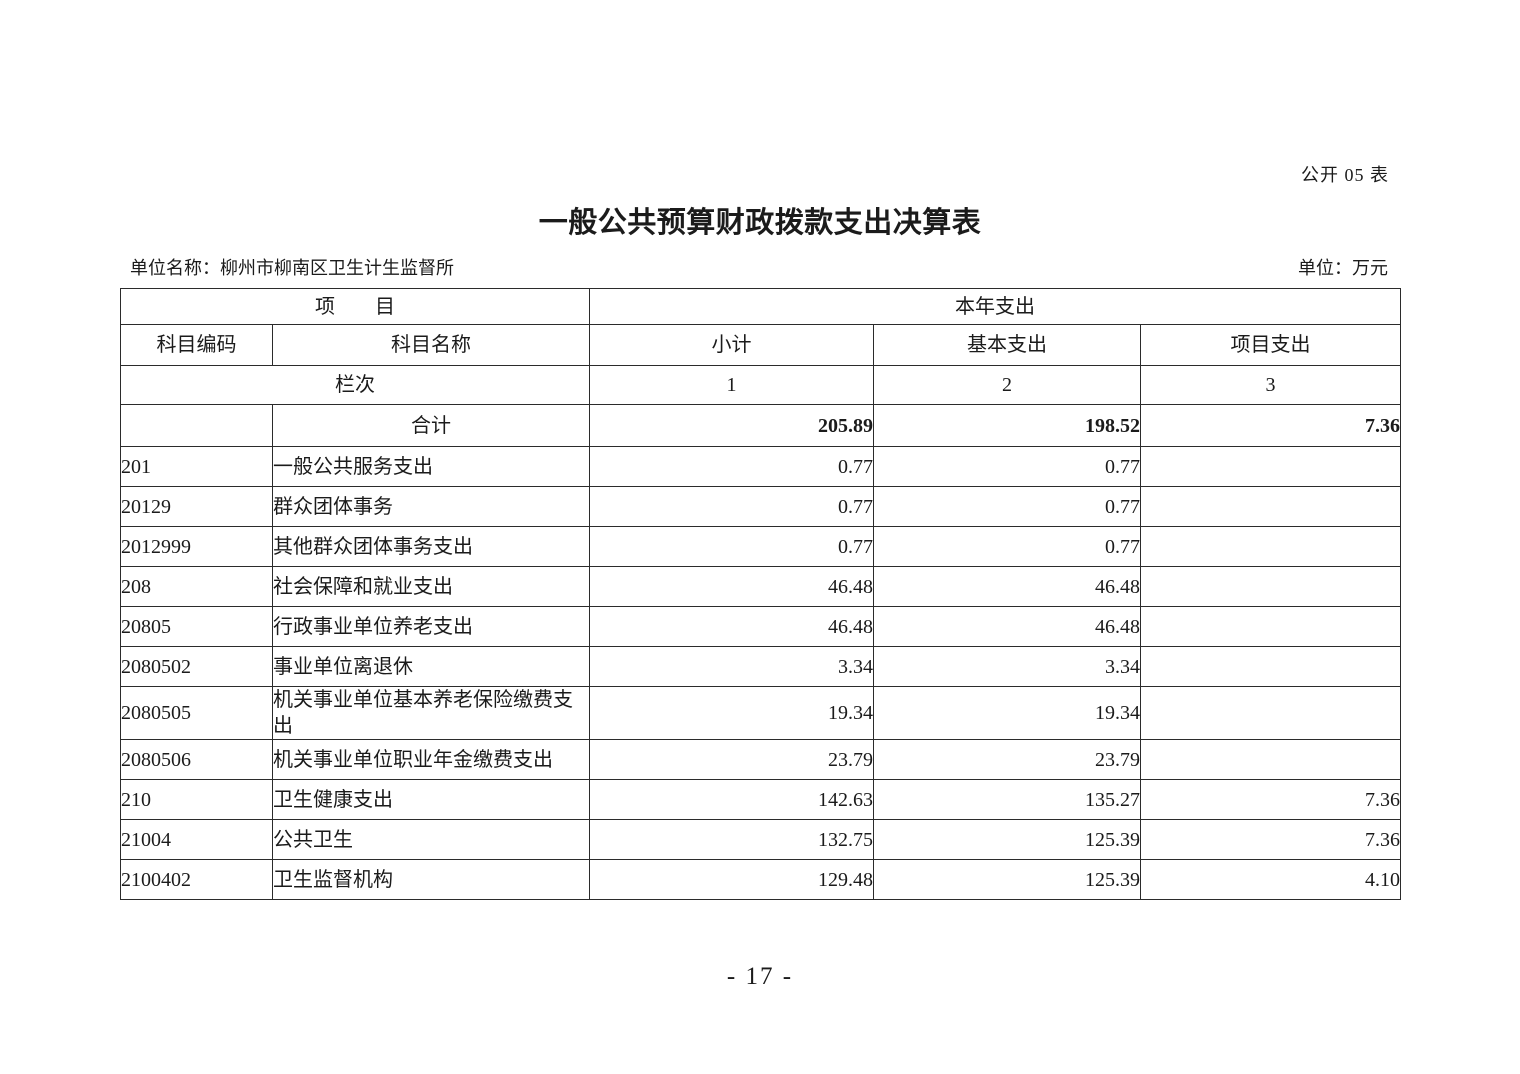  Describe the element at coordinates (196, 546) in the screenshot. I see `cell-subject-code: 2012999` at that location.